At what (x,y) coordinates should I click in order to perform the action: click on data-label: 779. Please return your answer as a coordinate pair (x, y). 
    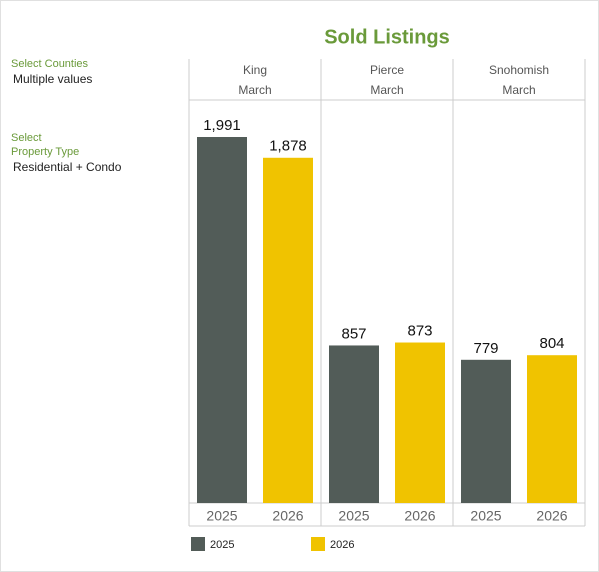
    Looking at the image, I should click on (485, 348).